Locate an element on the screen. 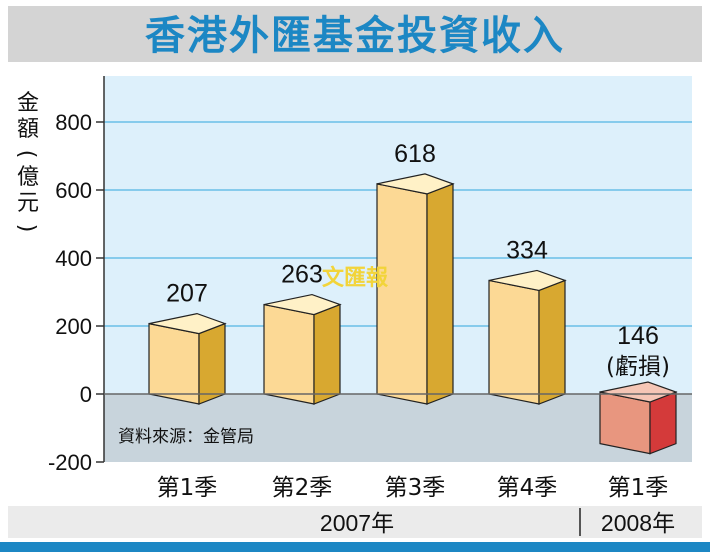  y-axis-ticks: 800 600 400 200 0 -200 is located at coordinates (76, 292).